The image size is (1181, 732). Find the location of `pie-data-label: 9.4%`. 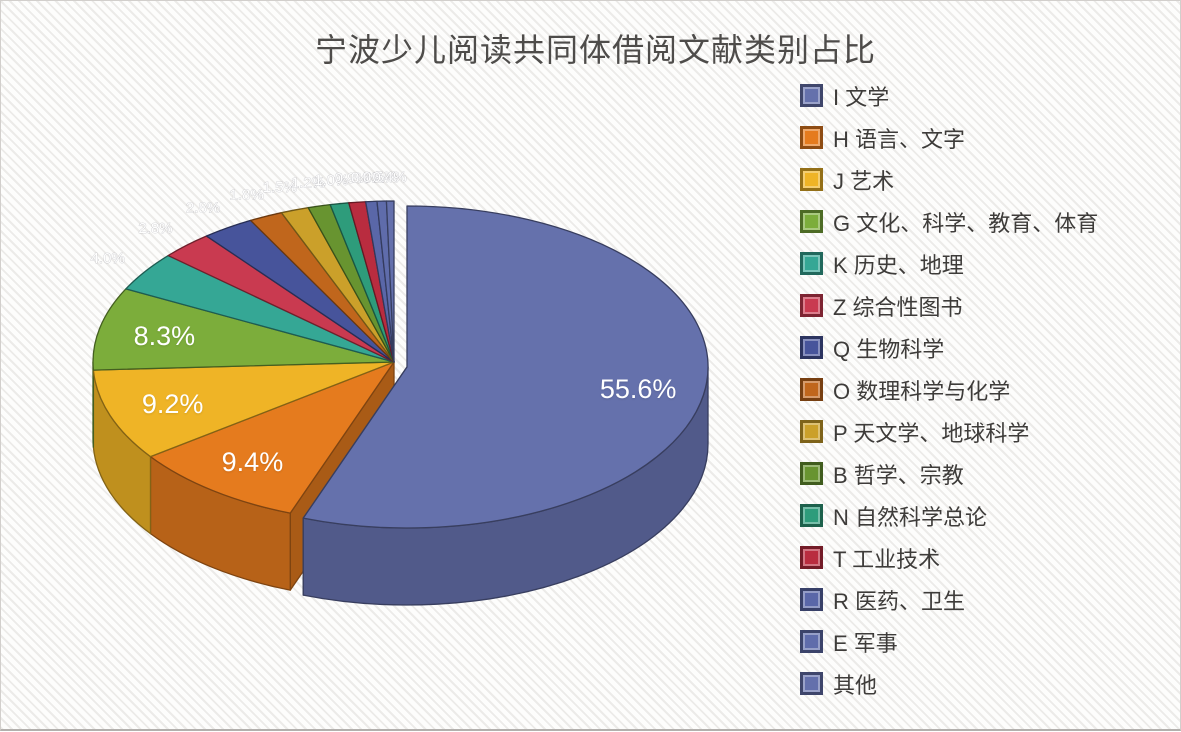

pie-data-label: 9.4% is located at coordinates (253, 462).